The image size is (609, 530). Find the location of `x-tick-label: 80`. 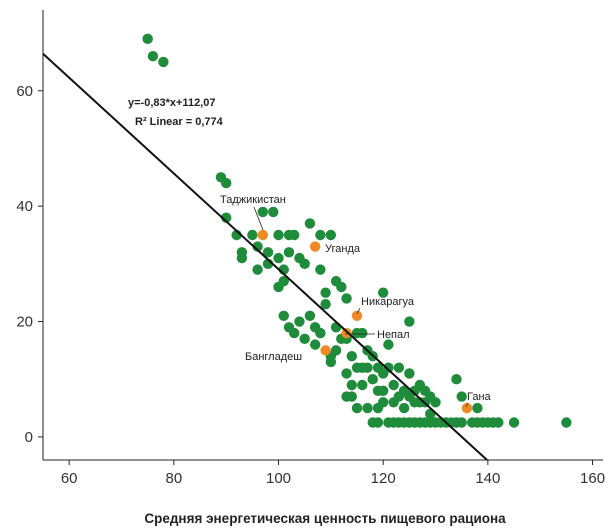

x-tick-label: 80 is located at coordinates (173, 478).